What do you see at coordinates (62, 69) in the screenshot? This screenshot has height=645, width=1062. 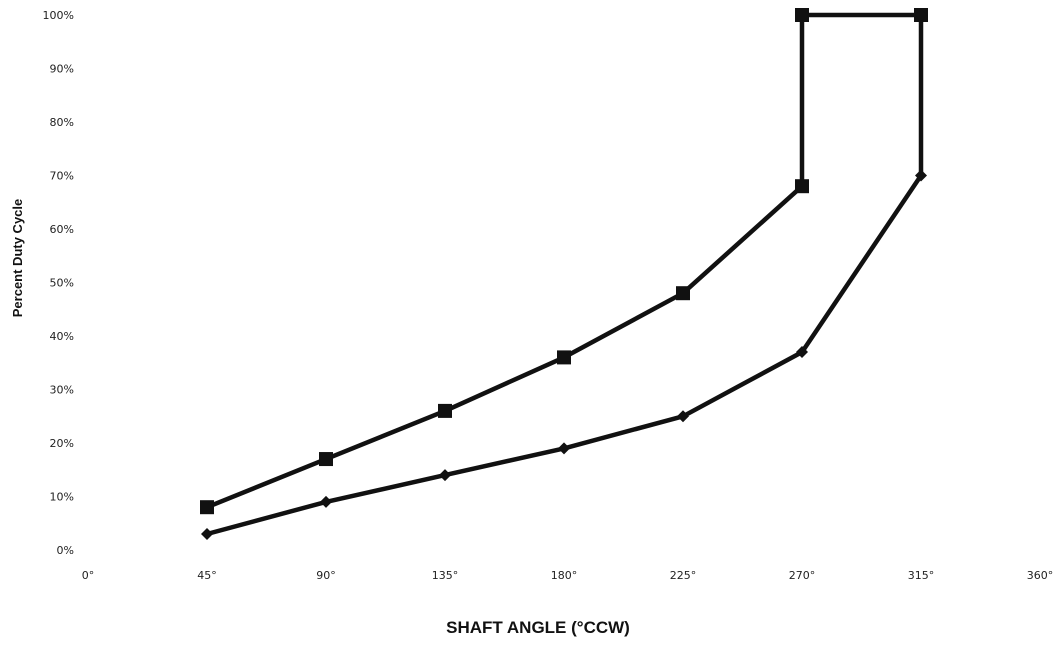 I see `y-tick-label: 90%` at bounding box center [62, 69].